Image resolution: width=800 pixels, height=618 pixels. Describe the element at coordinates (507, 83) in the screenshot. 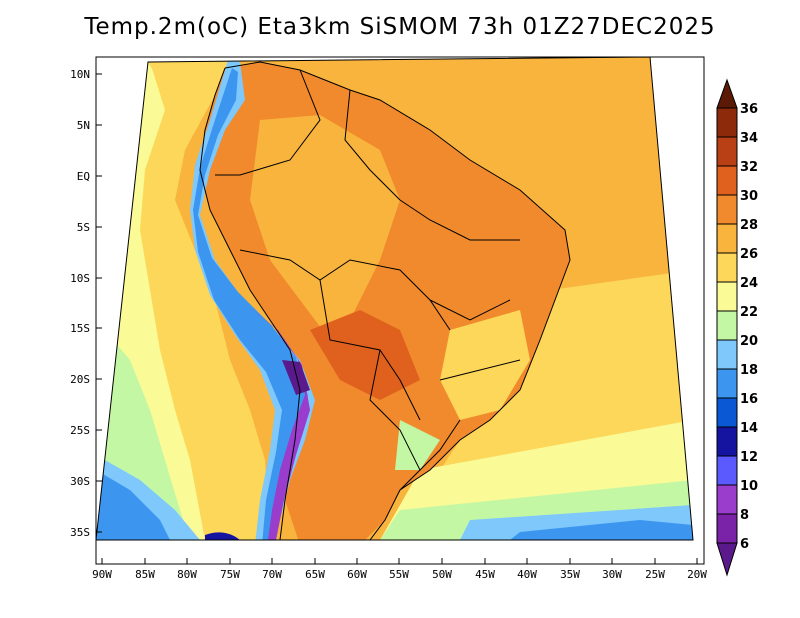

I see `north-atlantic-band` at that location.